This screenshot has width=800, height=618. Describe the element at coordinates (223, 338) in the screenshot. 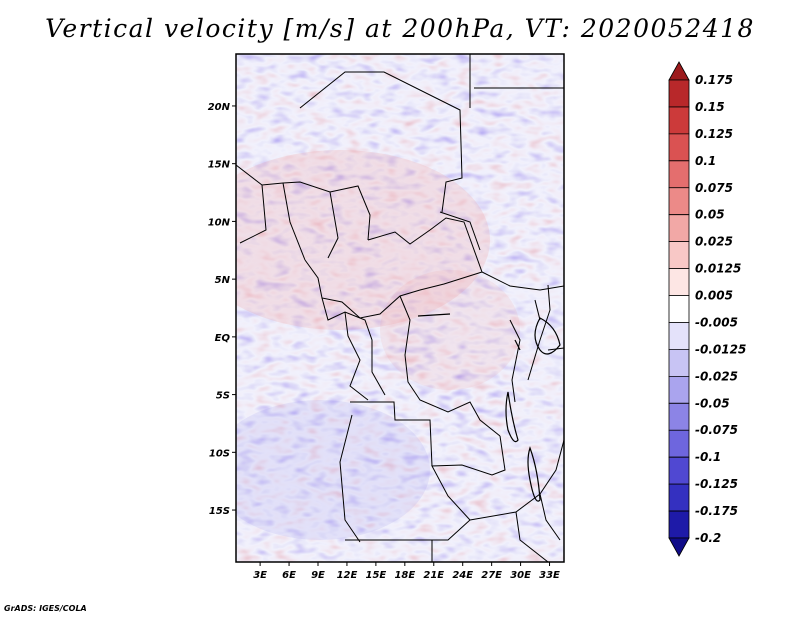

I see `lat-label: EQ` at that location.